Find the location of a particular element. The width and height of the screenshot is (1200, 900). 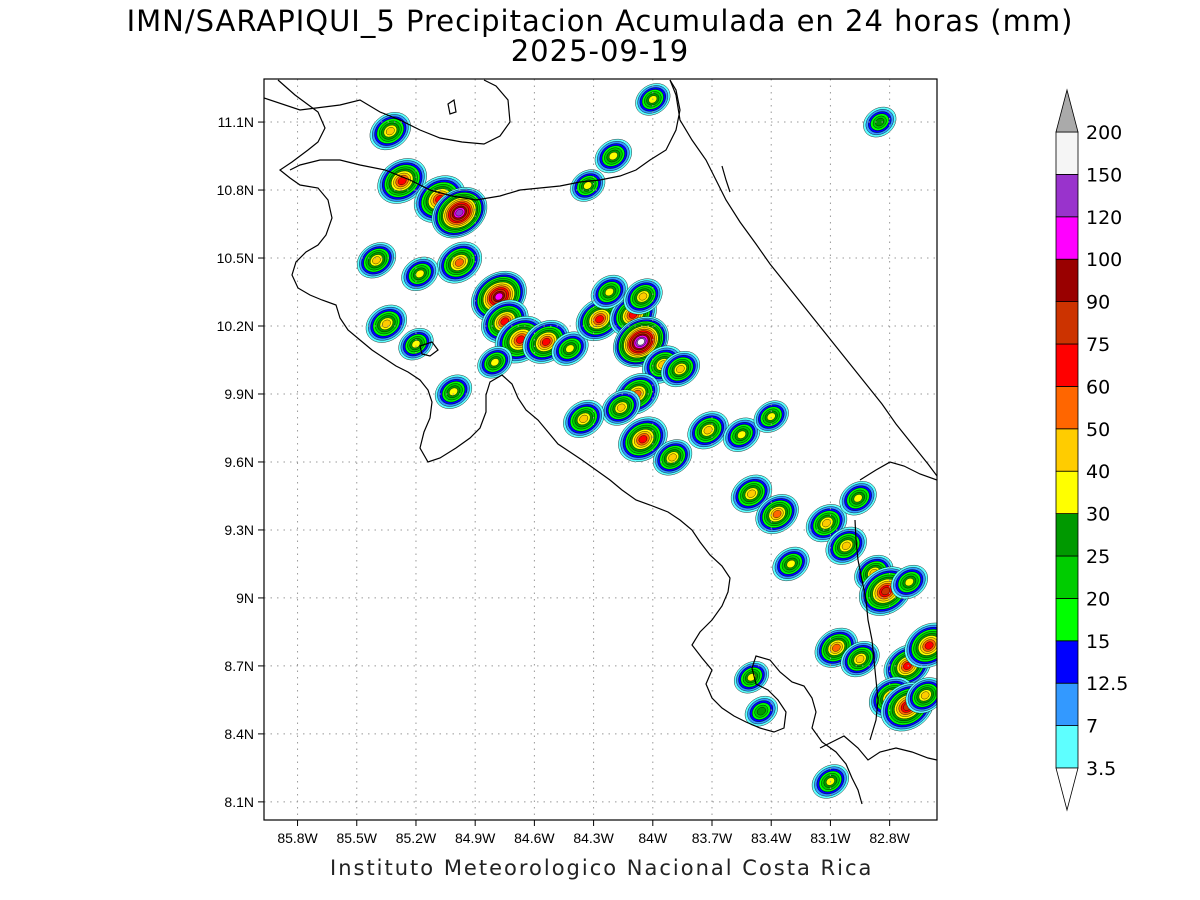

y-tick-label: 9N is located at coordinates (245, 598).